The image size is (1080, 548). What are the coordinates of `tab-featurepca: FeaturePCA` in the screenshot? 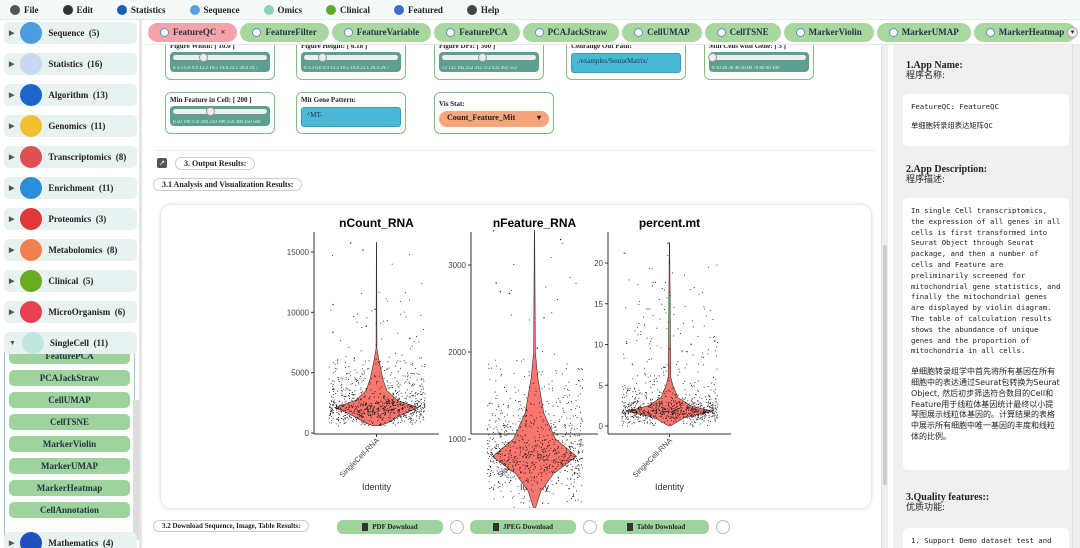 It's located at (477, 32).